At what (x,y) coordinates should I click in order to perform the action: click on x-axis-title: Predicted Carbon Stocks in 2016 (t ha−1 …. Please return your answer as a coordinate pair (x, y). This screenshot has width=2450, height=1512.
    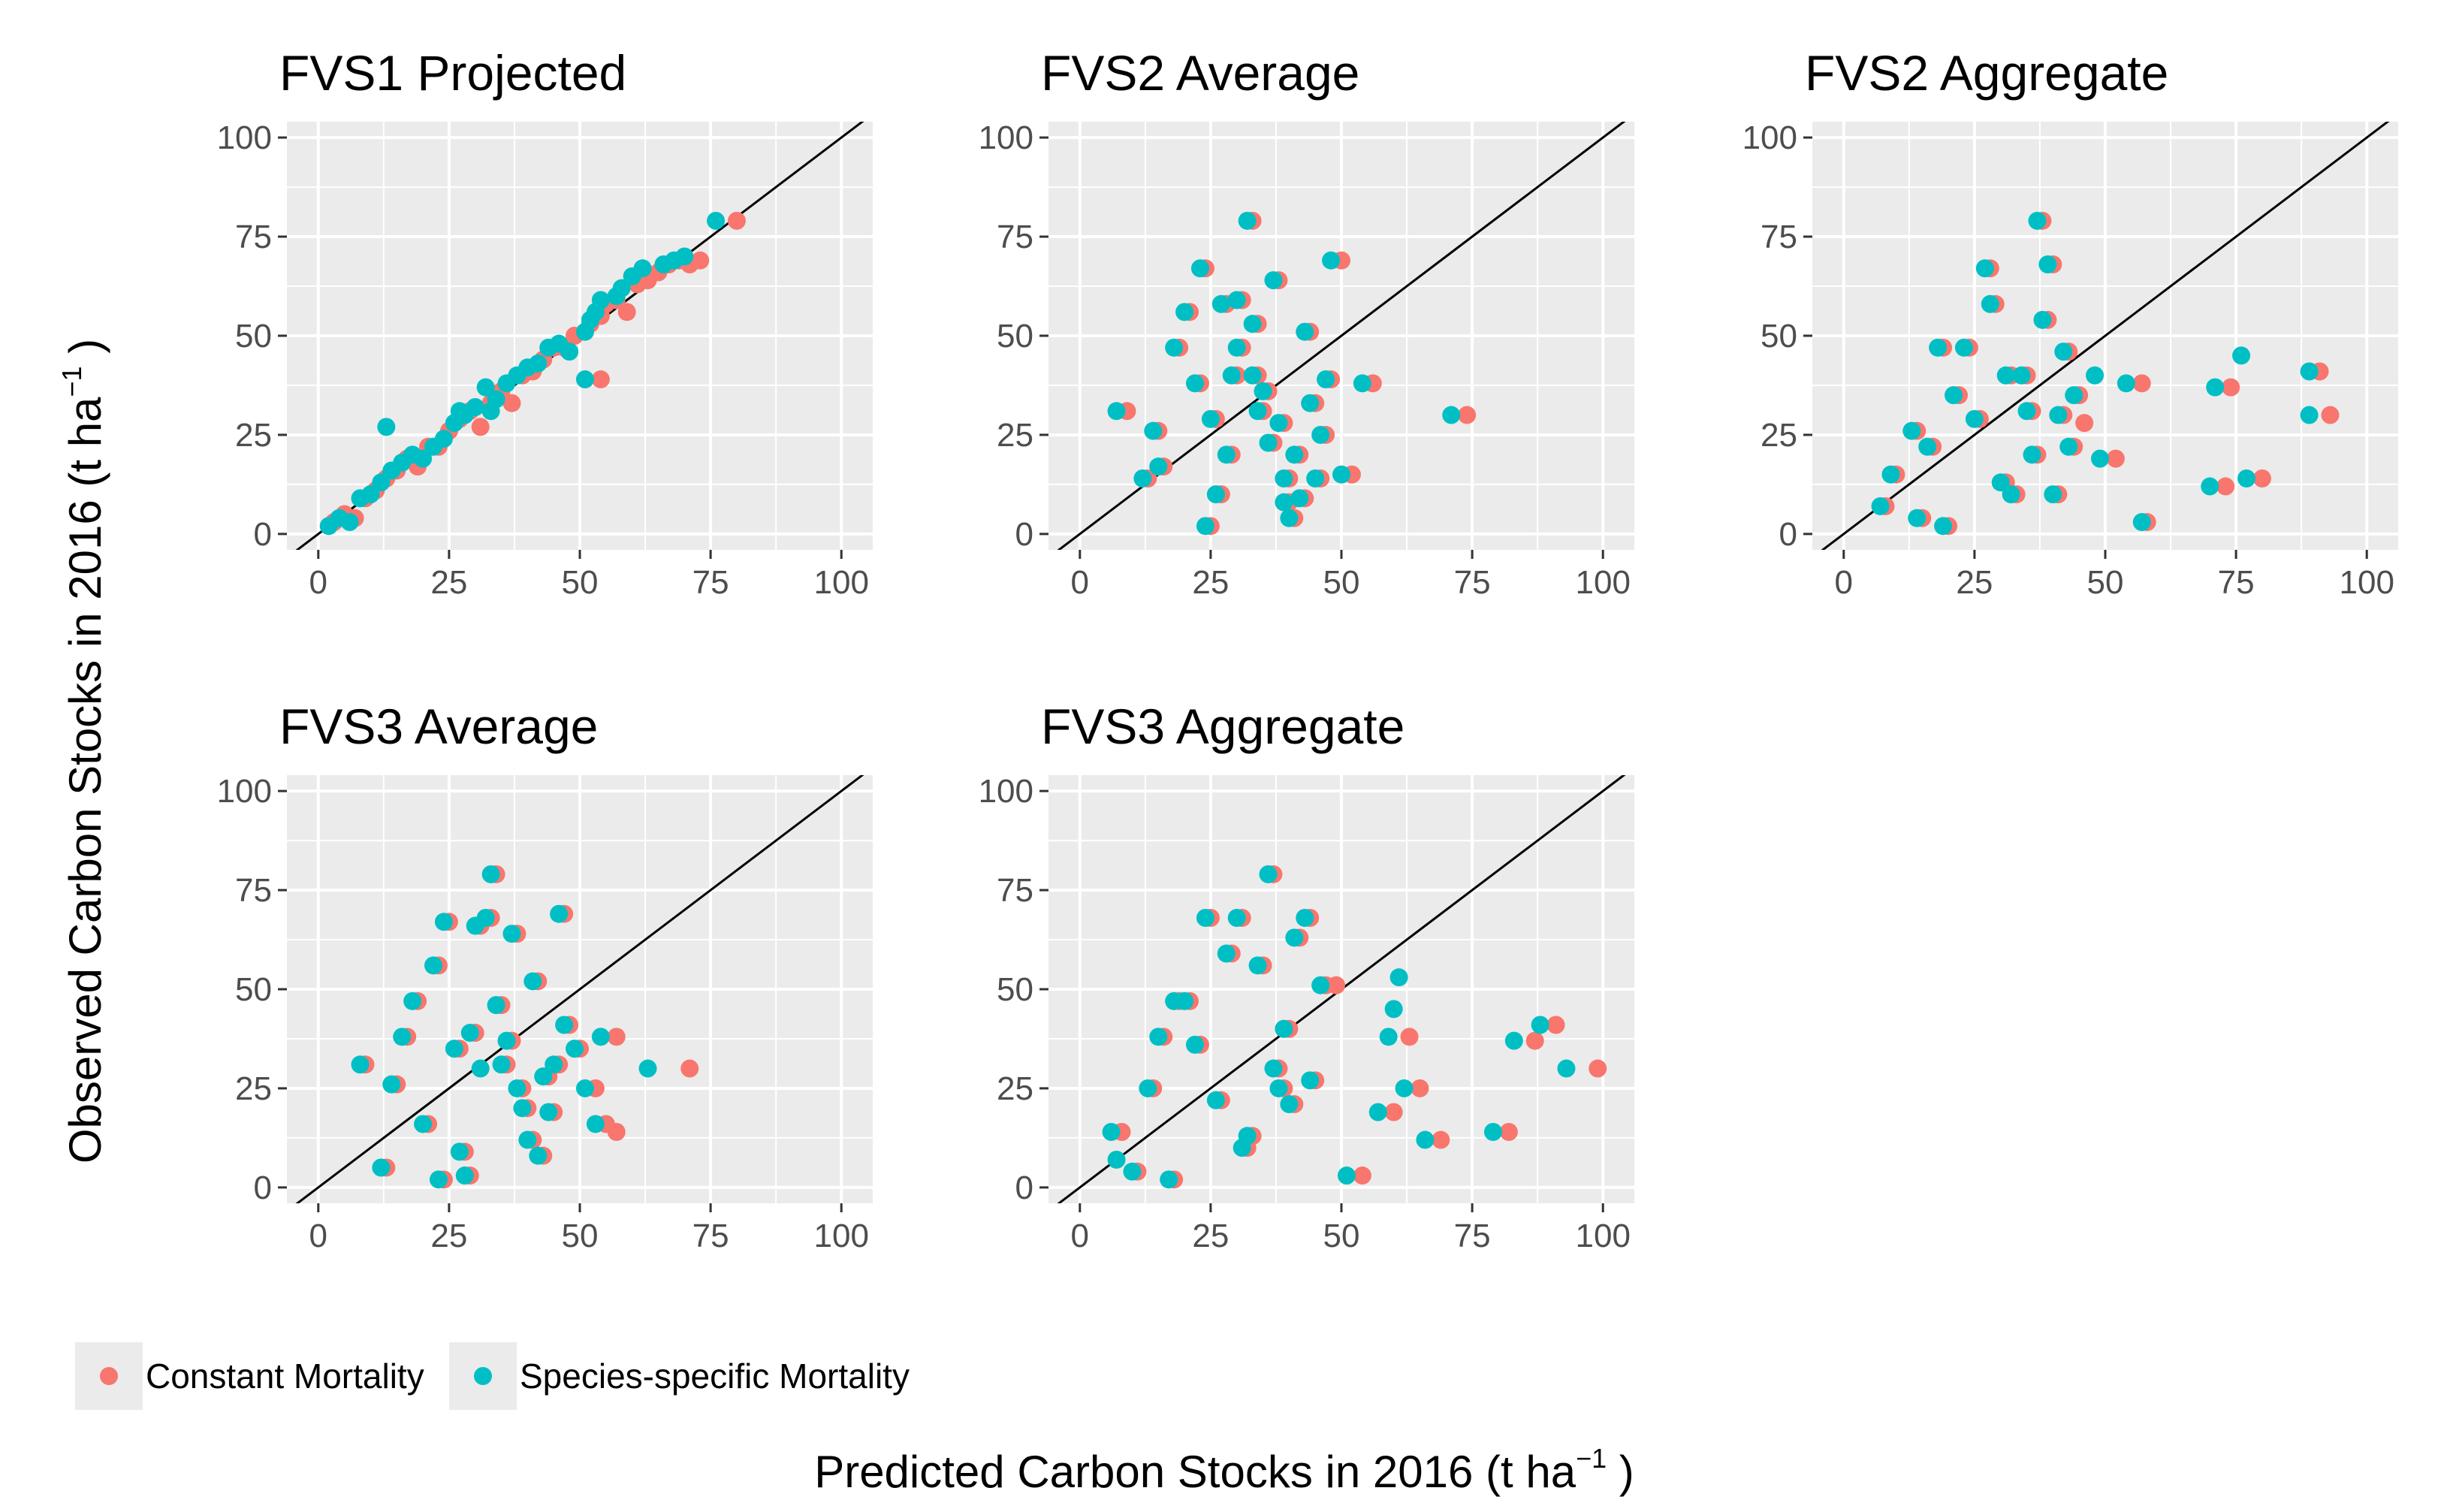
    Looking at the image, I should click on (1224, 1470).